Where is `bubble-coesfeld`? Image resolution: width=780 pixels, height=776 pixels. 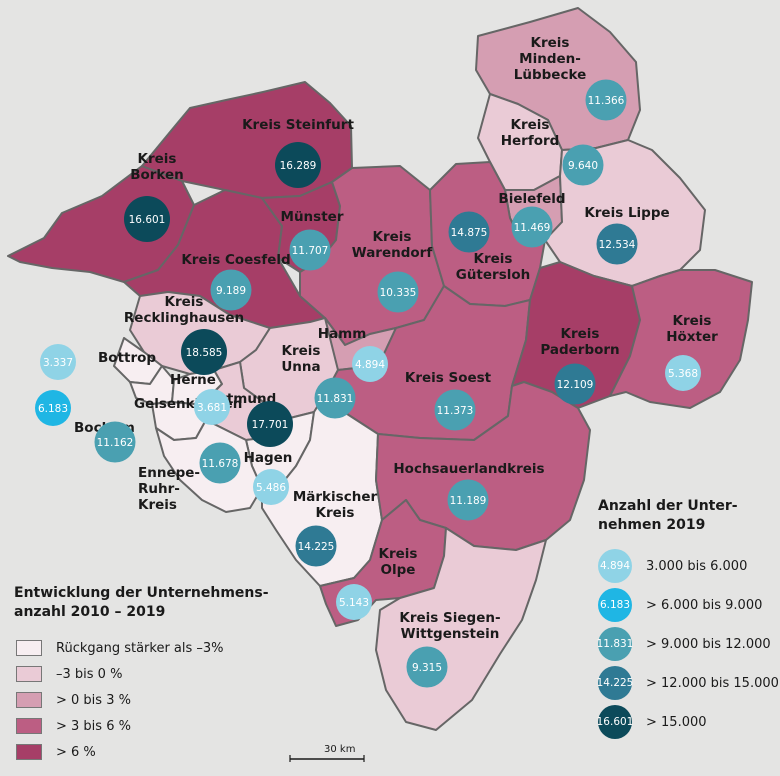
bubble-coesfeld is located at coordinates (231, 290).